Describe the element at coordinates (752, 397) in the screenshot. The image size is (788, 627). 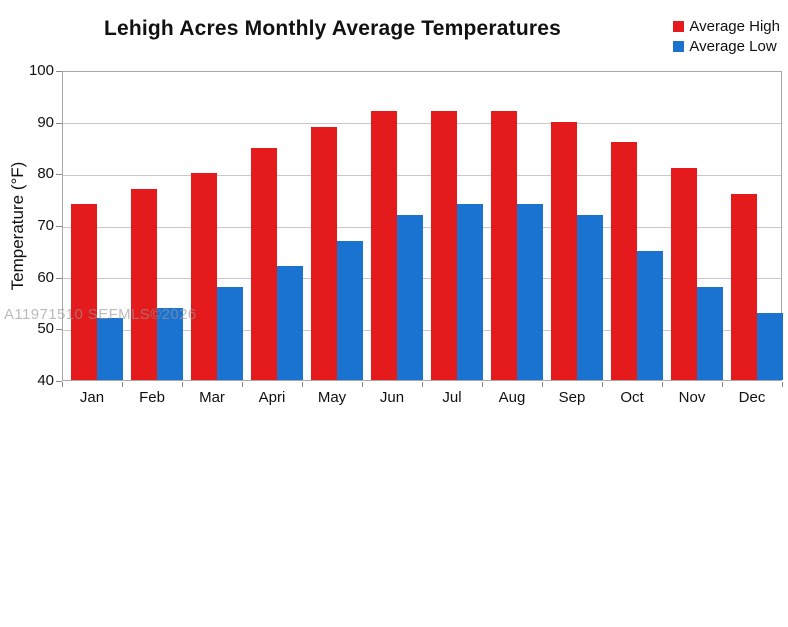
I see `x-tick-label-dec: Dec` at that location.